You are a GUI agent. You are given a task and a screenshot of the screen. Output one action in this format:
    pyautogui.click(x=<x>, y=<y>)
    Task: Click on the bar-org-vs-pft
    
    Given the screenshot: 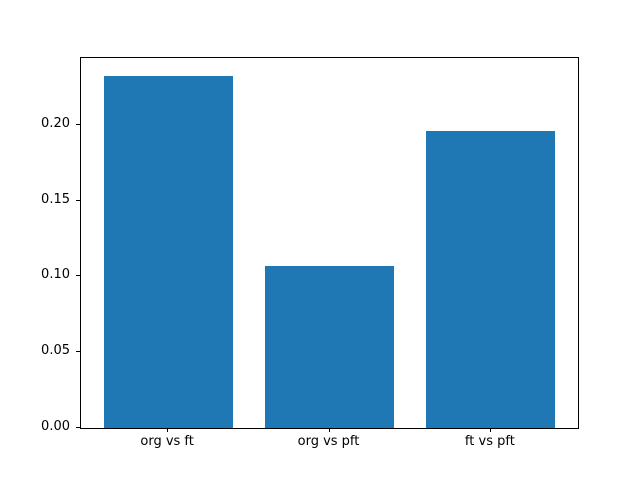 What is the action you would take?
    pyautogui.click(x=329, y=346)
    